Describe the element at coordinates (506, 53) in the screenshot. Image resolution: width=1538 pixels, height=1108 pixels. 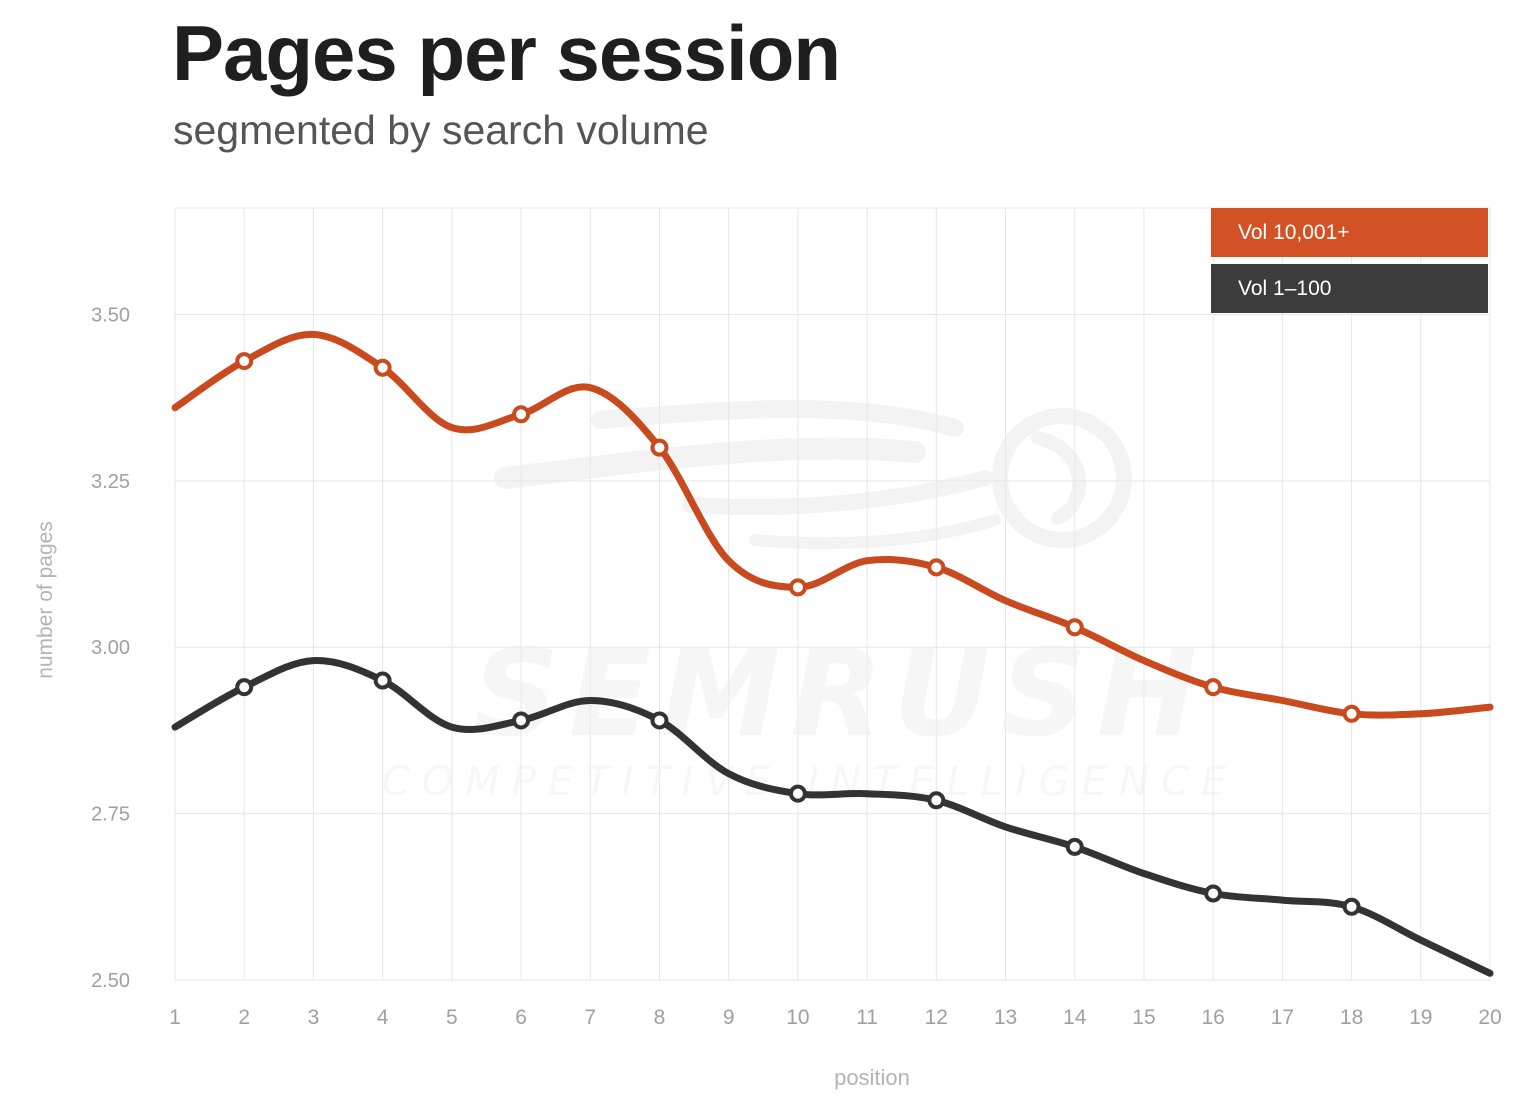
I see `chart-title: Pages per session` at that location.